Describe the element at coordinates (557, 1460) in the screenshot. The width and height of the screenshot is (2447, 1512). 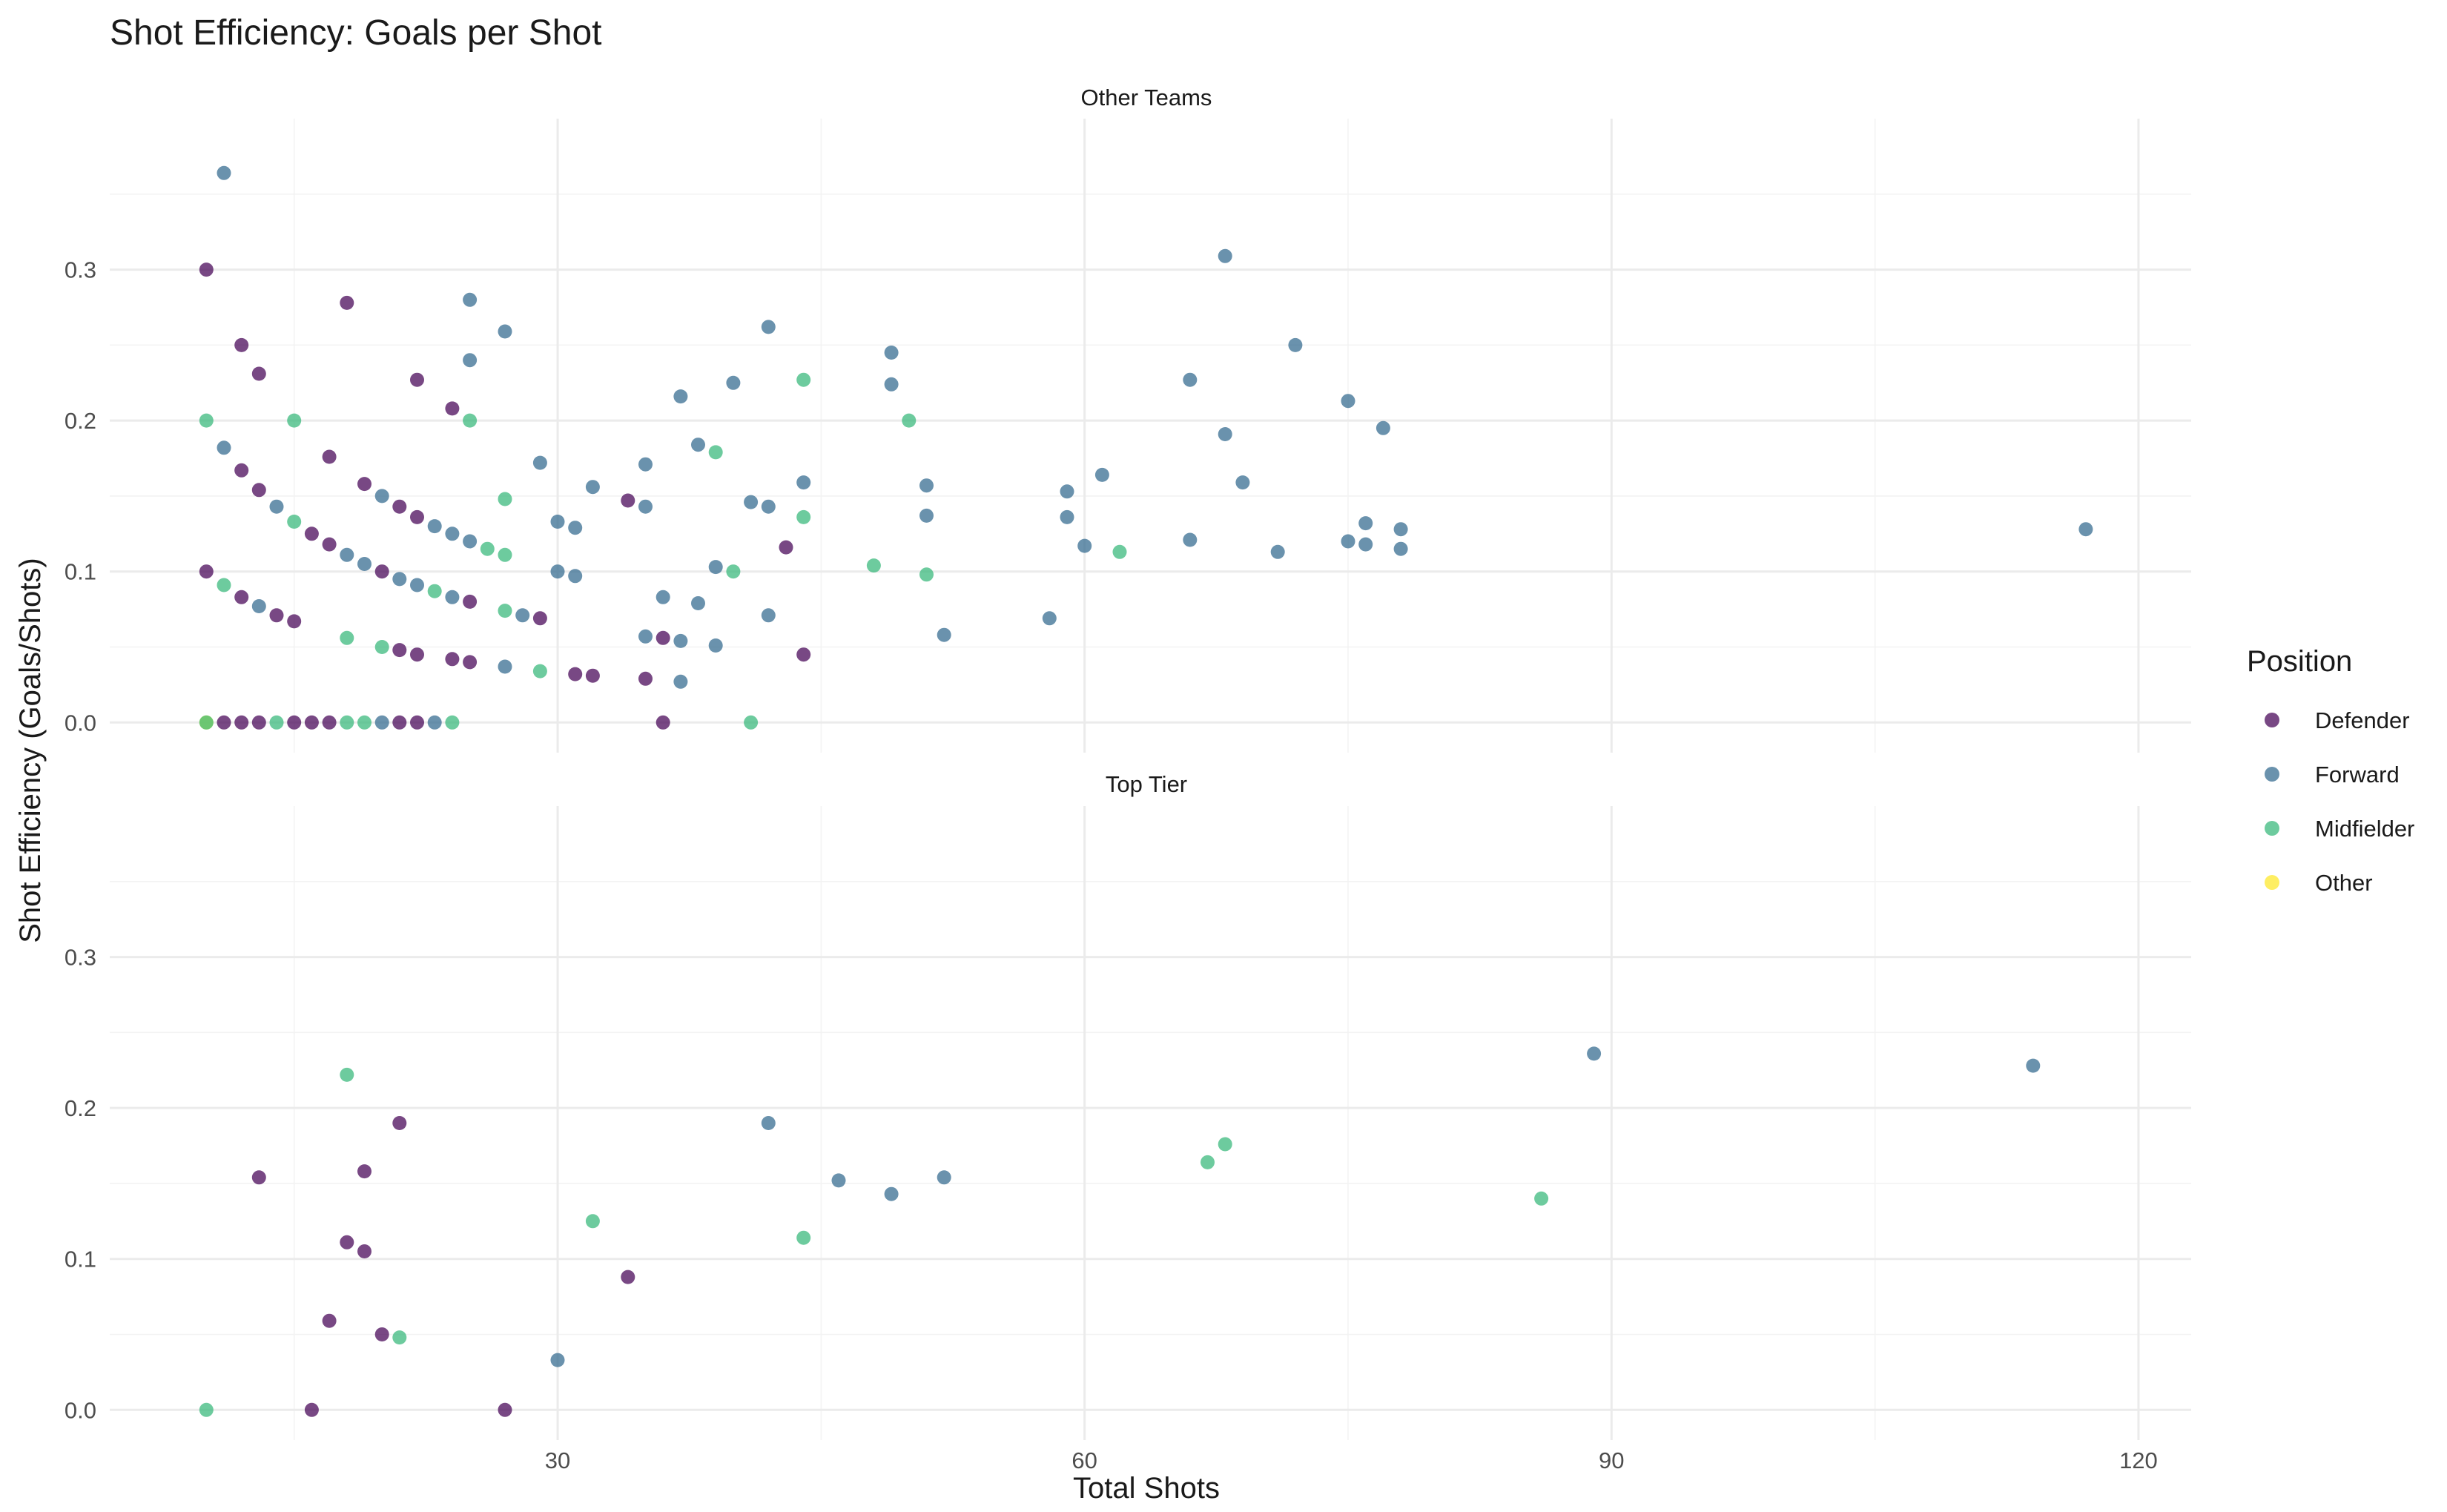
I see `x-tick-label: 30` at that location.